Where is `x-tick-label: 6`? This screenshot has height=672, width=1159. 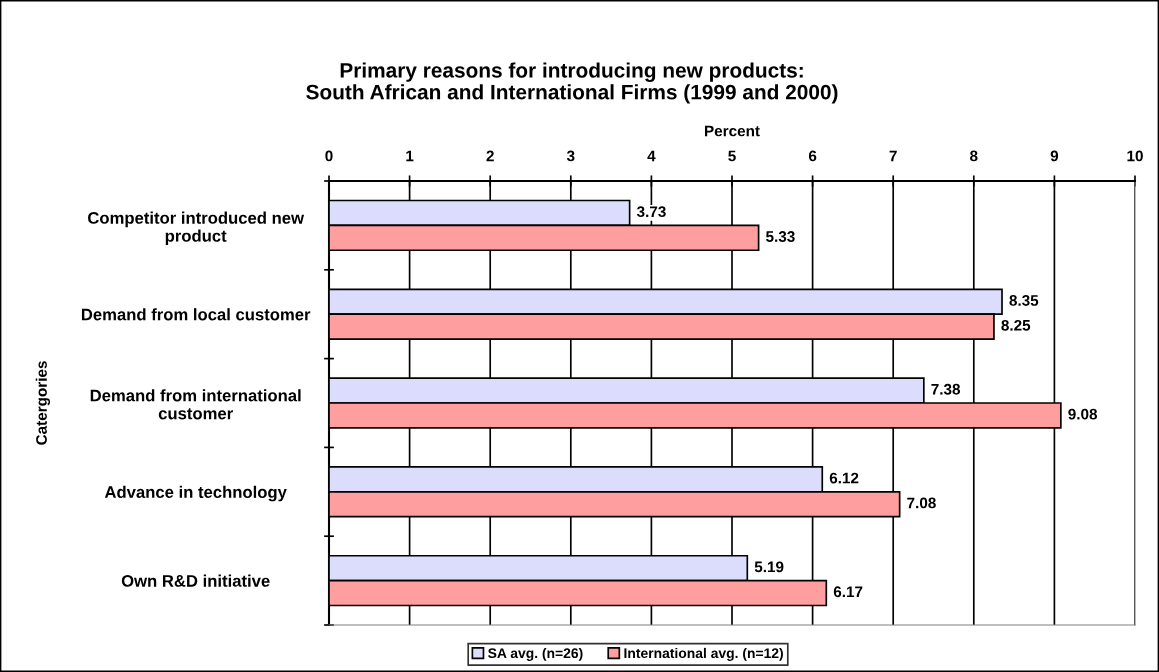
x-tick-label: 6 is located at coordinates (812, 156).